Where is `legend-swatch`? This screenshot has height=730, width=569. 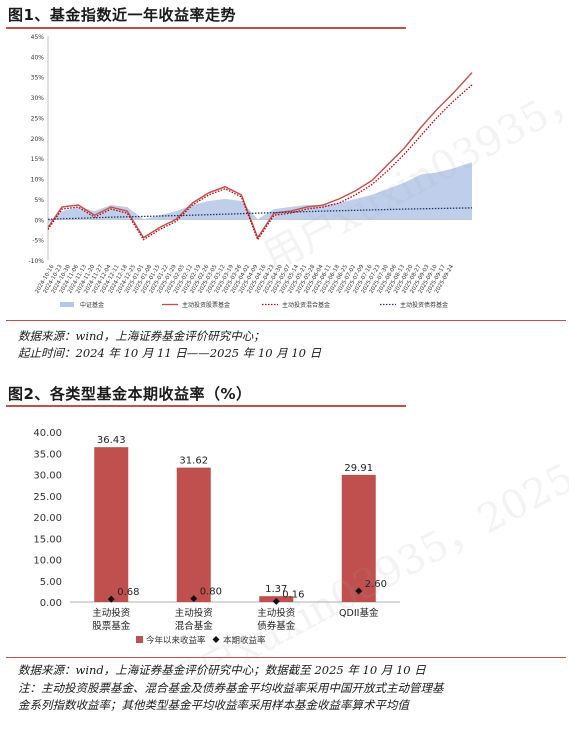
legend-swatch is located at coordinates (67, 304).